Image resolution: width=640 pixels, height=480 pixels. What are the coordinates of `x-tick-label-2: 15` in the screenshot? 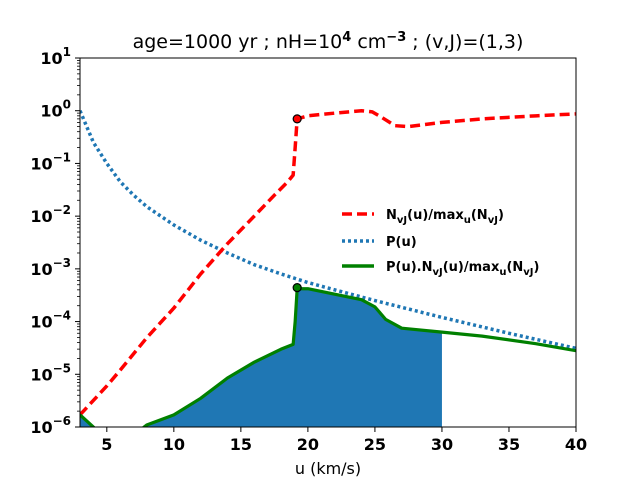 It's located at (241, 444).